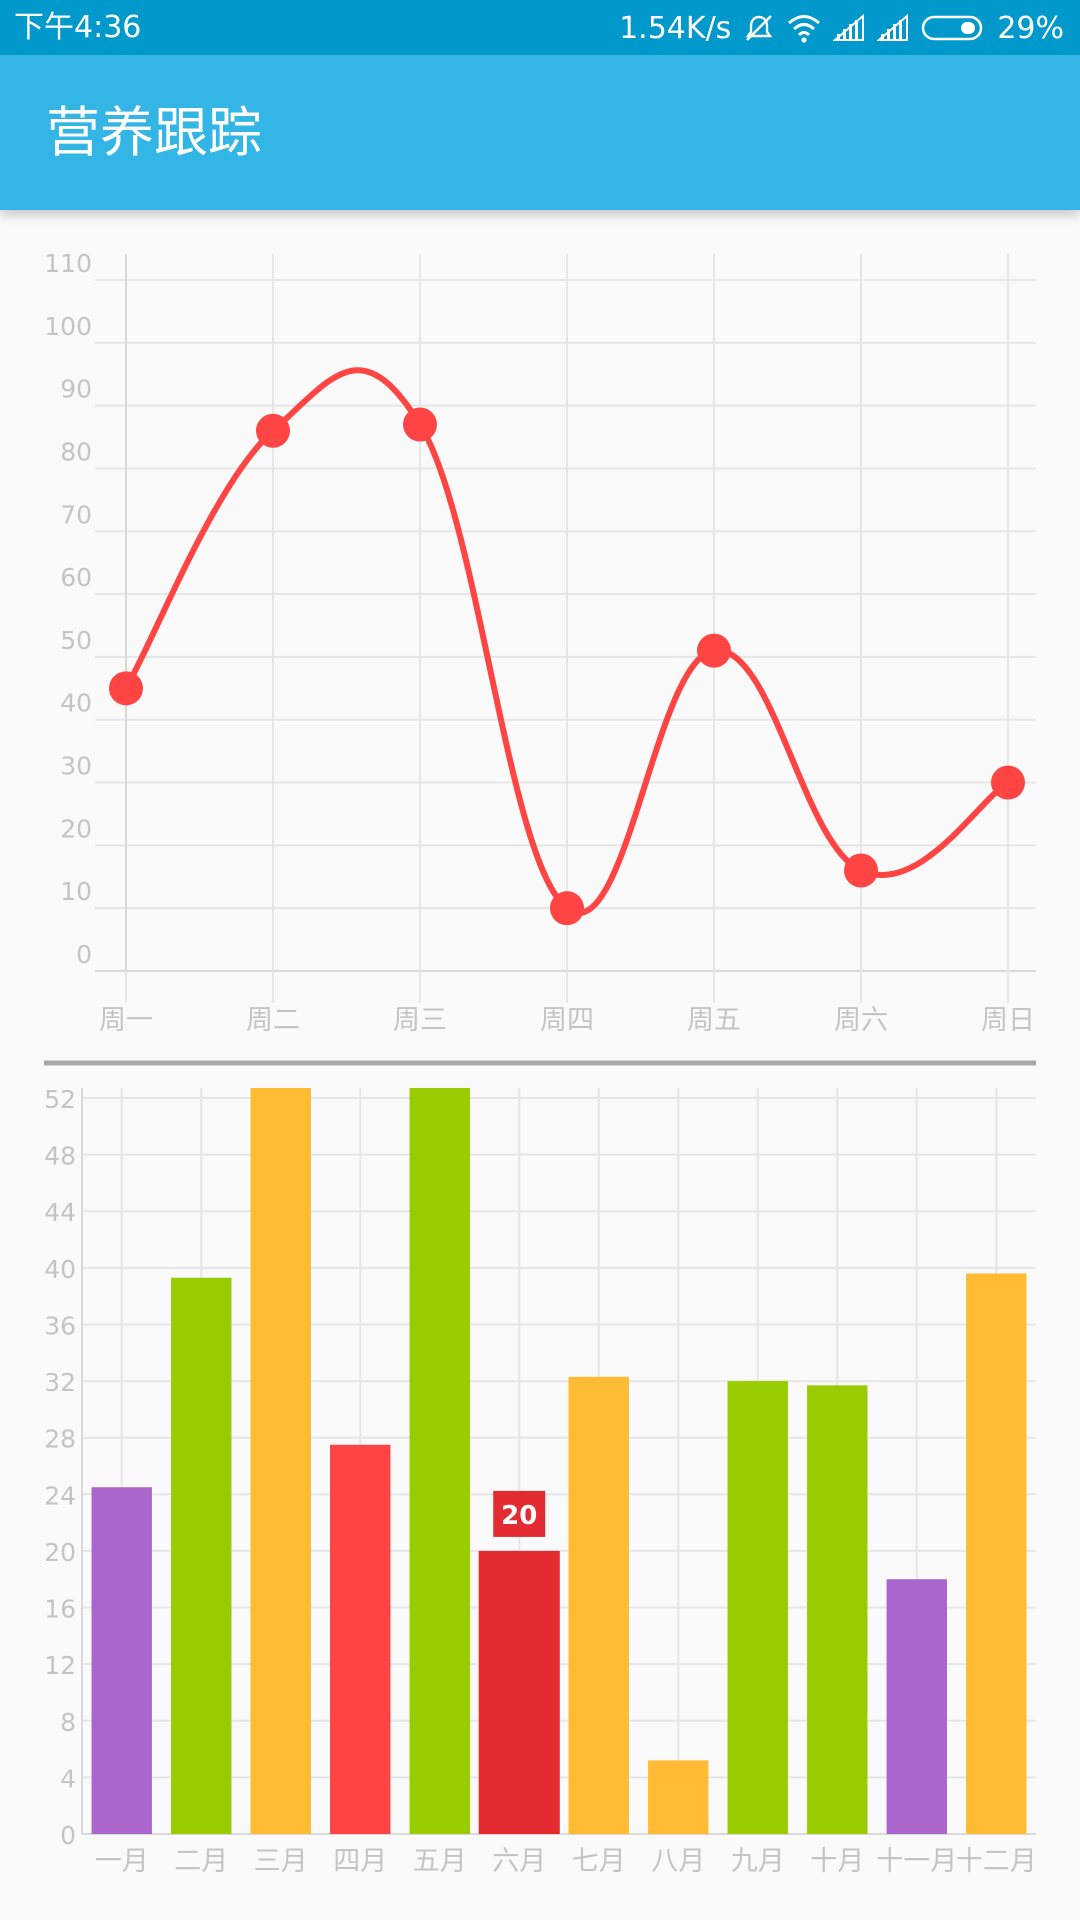  What do you see at coordinates (201, 1861) in the screenshot?
I see `x-tick-label: 二月` at bounding box center [201, 1861].